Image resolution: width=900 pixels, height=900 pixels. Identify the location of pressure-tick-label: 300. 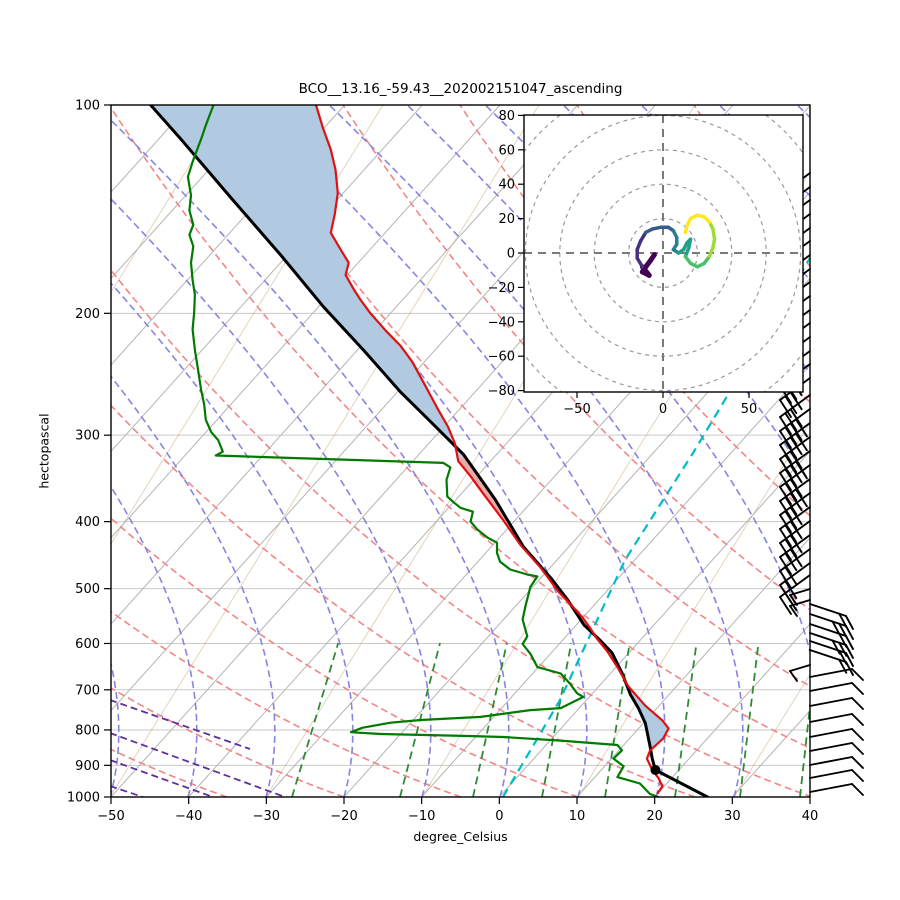
(87, 436).